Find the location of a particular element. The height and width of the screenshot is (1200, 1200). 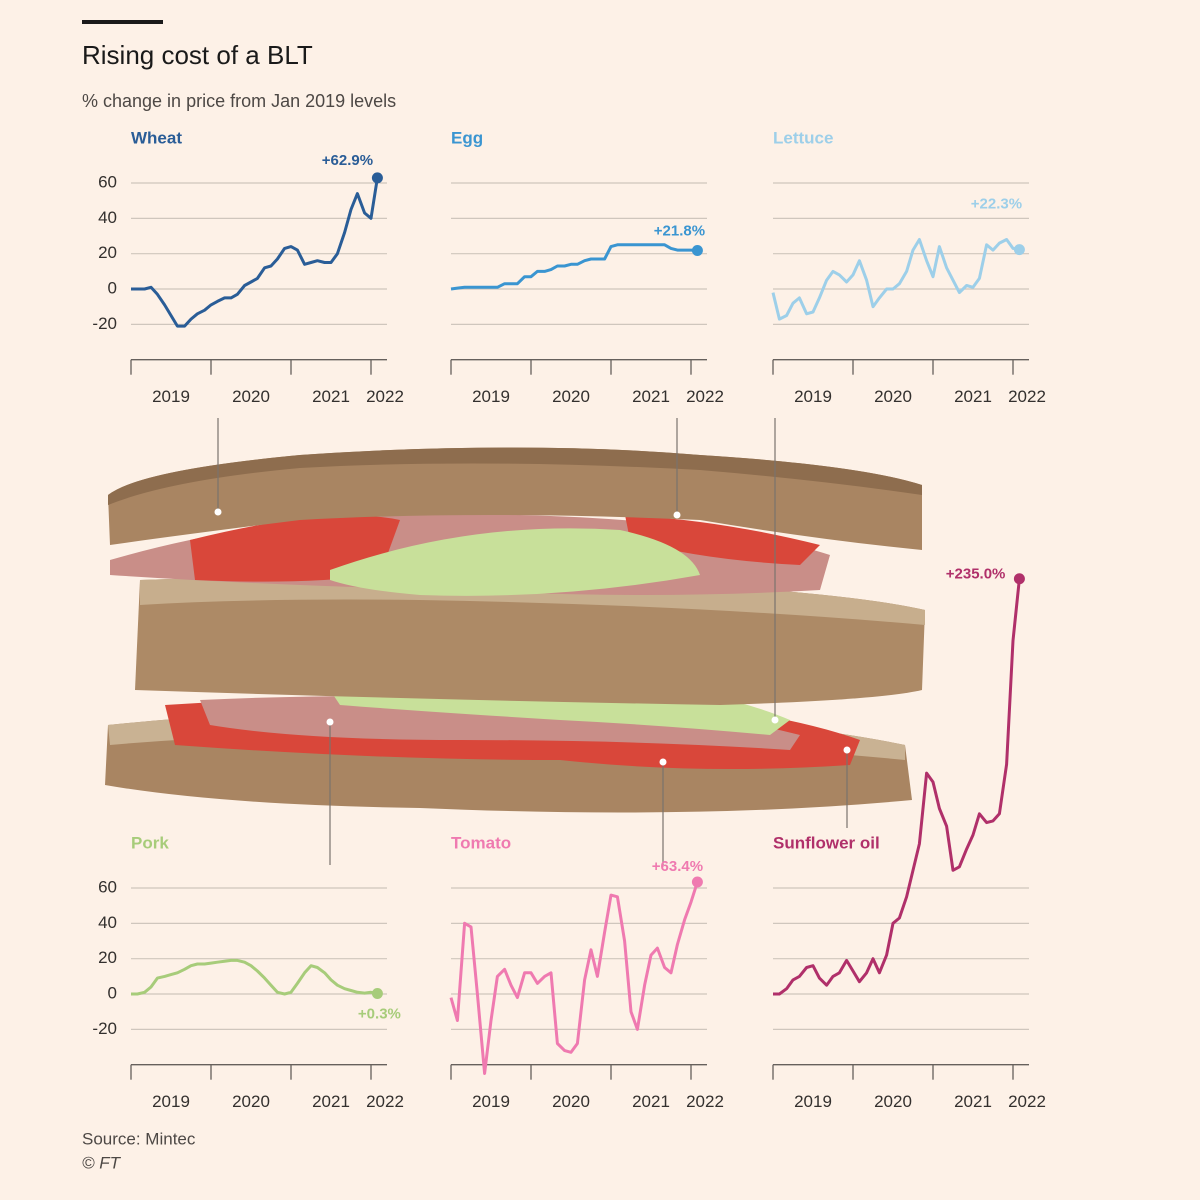

panel: Tomato 2019 2020 2021 2022 +63.4% is located at coordinates (586, 972).